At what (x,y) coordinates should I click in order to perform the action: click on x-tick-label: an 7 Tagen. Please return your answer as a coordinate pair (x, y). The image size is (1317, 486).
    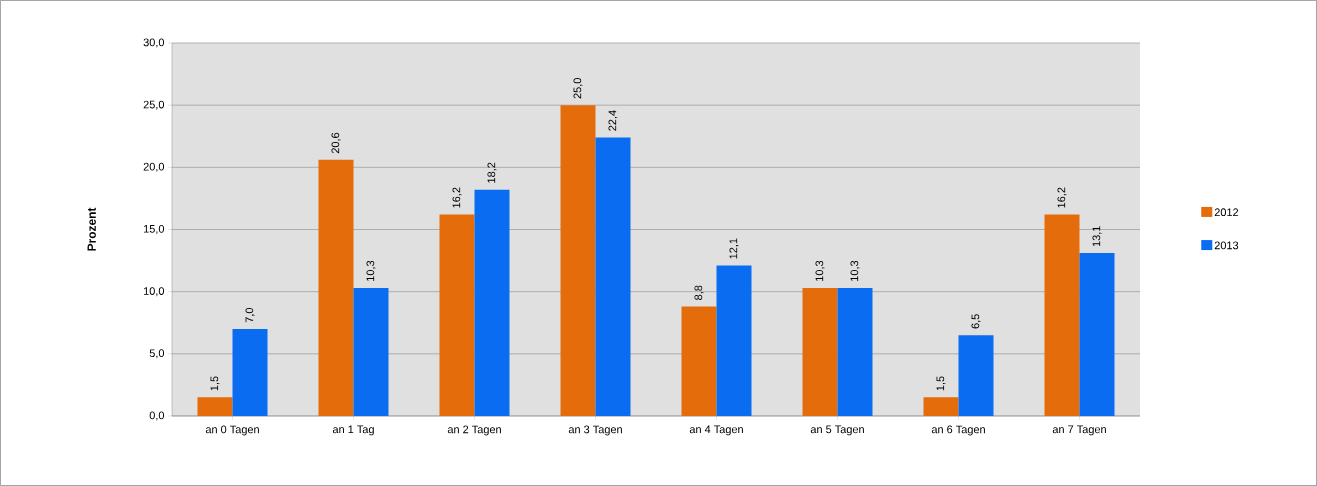
    Looking at the image, I should click on (1079, 430).